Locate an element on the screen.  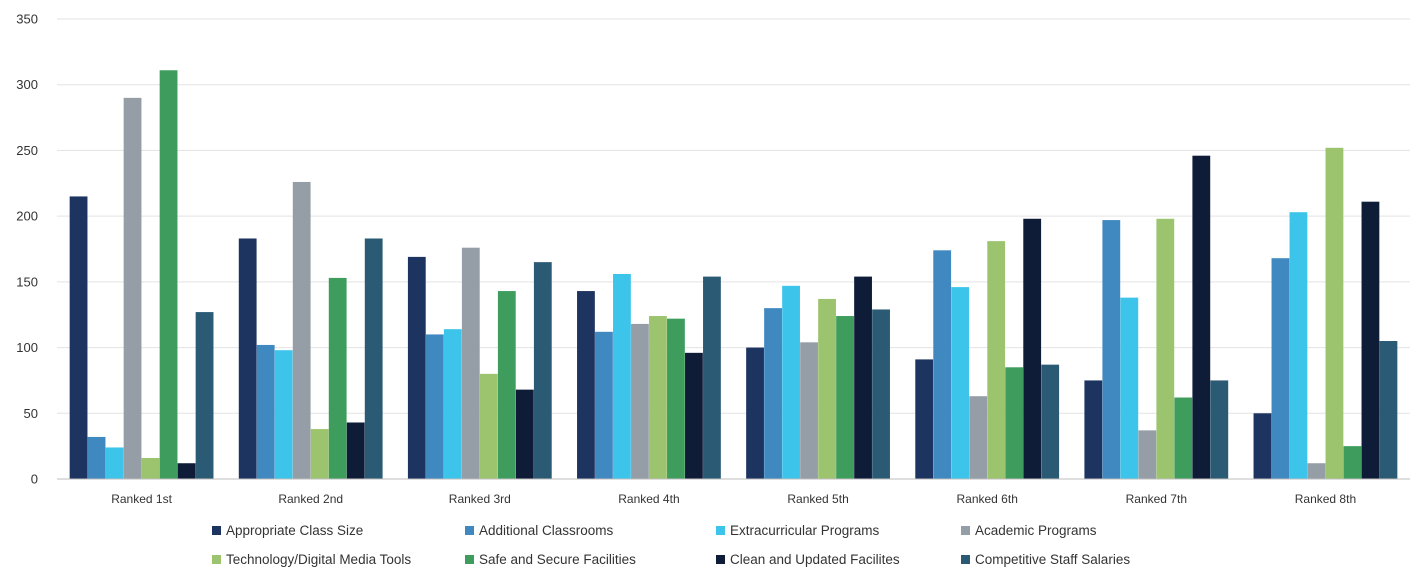
legend-label: Extracurricular Programs is located at coordinates (805, 530).